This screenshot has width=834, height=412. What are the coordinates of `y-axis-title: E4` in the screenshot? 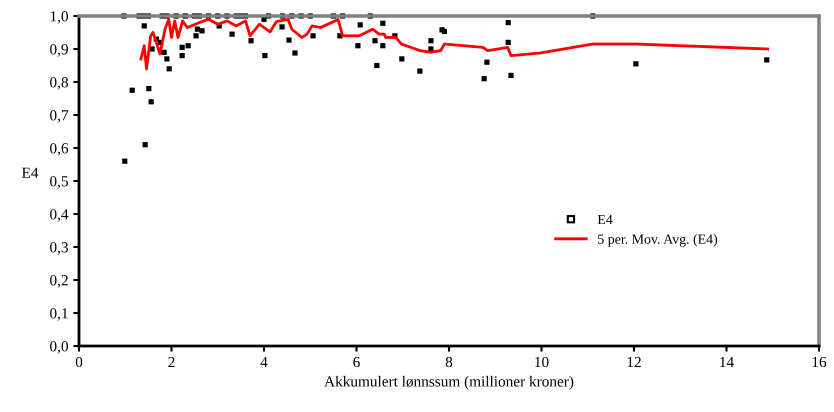 It's located at (30, 173).